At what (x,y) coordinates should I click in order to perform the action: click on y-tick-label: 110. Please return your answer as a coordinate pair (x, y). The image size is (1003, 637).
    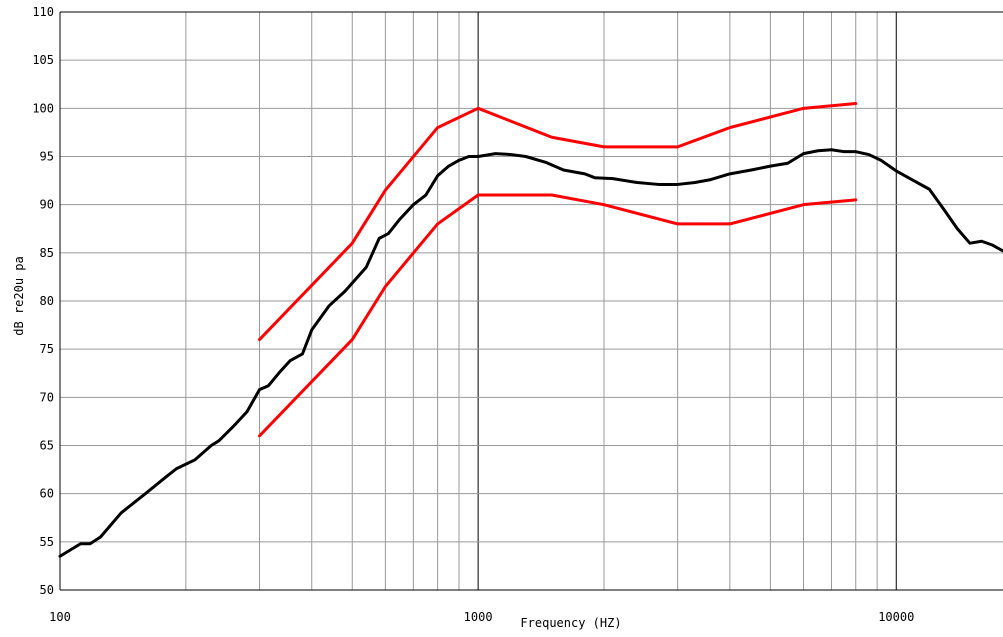
    Looking at the image, I should click on (43, 12).